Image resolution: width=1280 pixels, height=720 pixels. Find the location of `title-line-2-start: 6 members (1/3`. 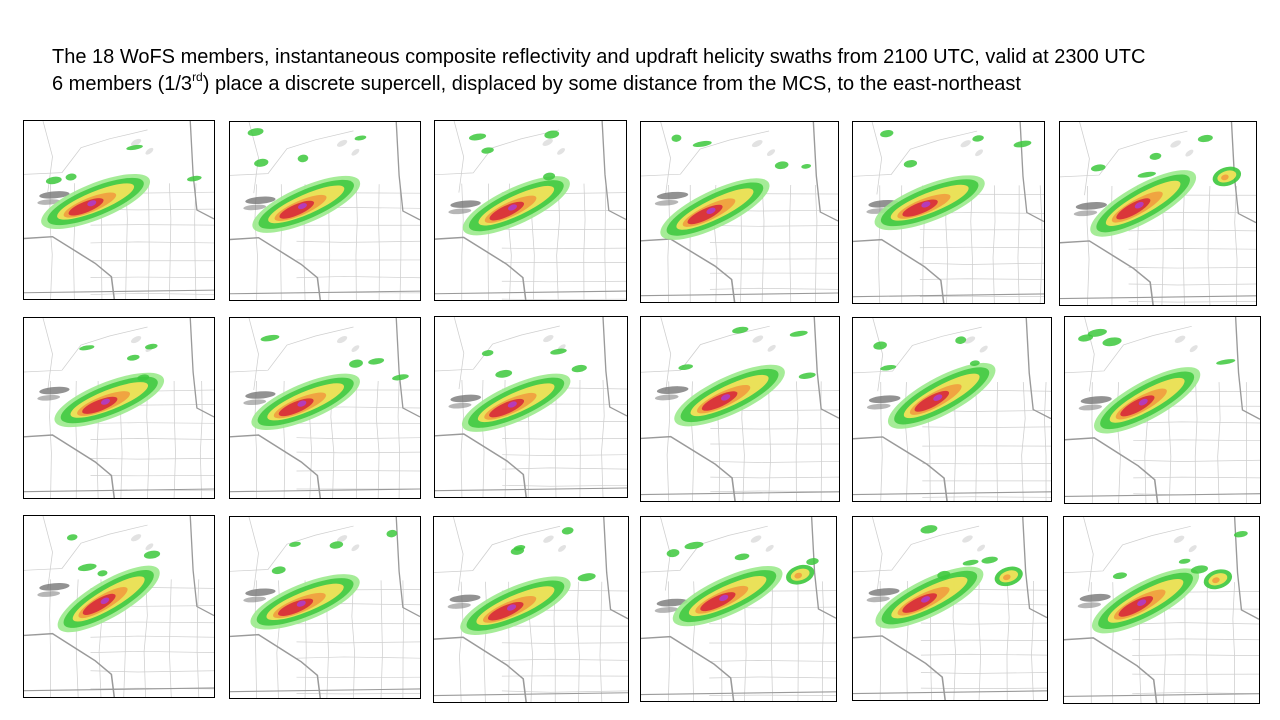

title-line-2-start: 6 members (1/3 is located at coordinates (122, 84).